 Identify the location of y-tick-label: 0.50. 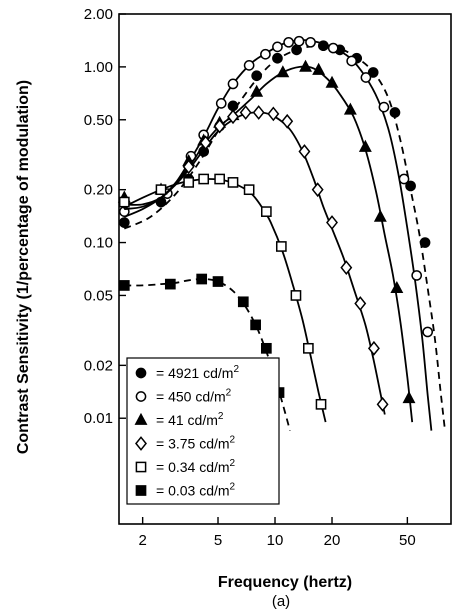
(98, 120).